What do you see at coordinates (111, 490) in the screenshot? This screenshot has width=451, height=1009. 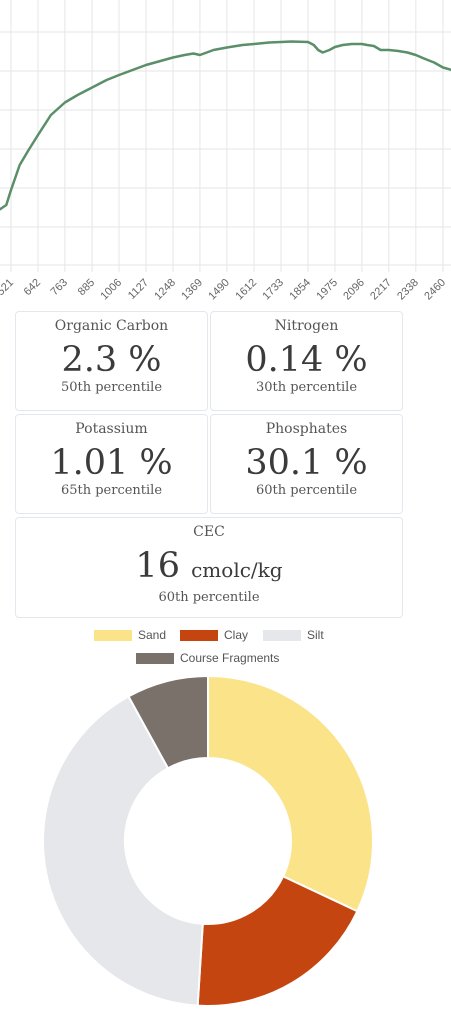 I see `card-percentile: 65th percentile` at bounding box center [111, 490].